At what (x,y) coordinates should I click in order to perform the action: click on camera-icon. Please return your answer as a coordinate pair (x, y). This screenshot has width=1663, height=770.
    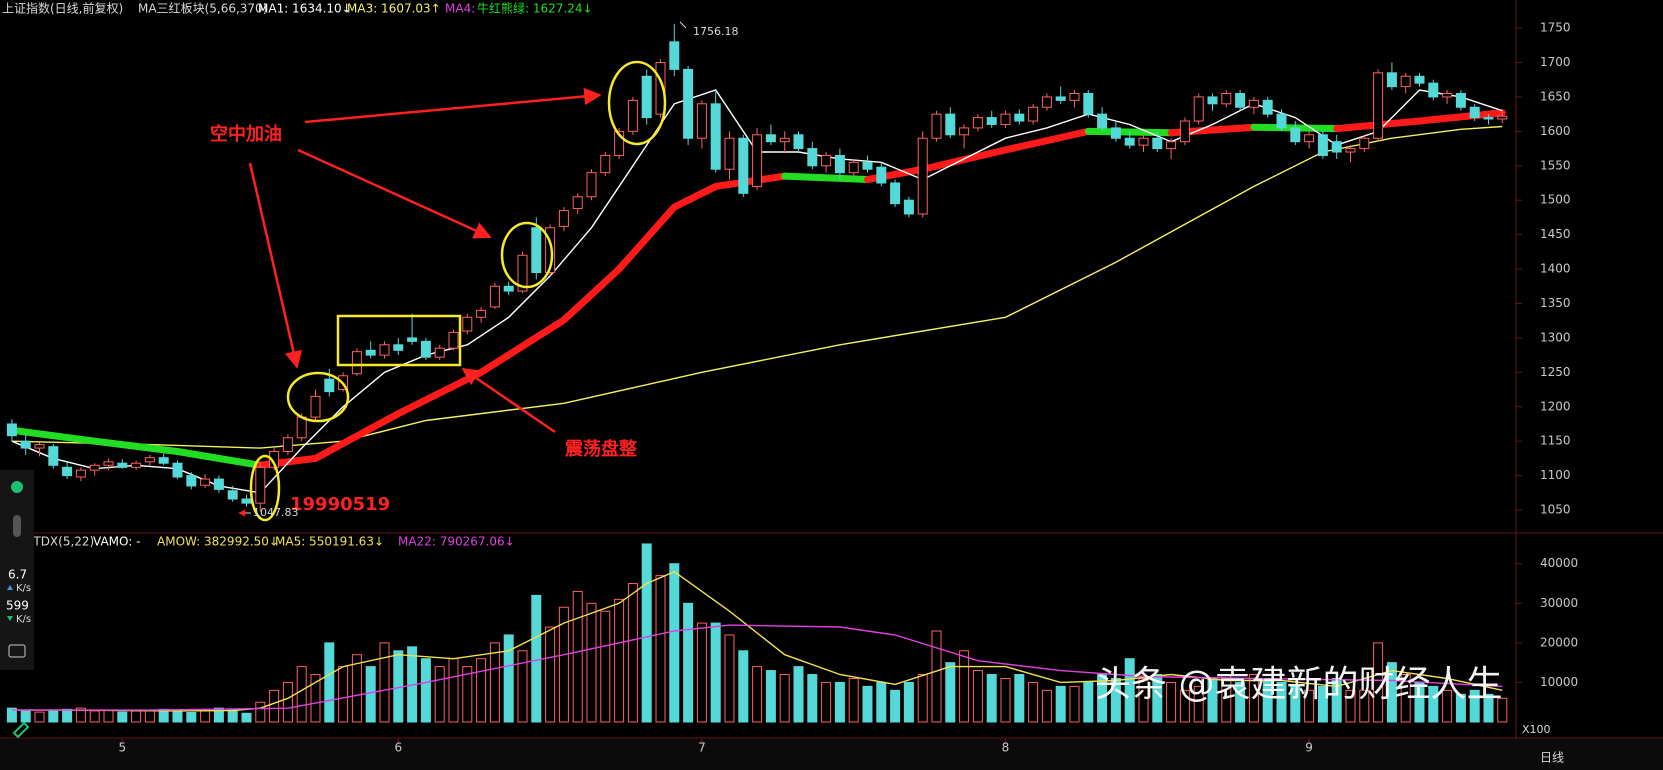
    Looking at the image, I should click on (17, 651).